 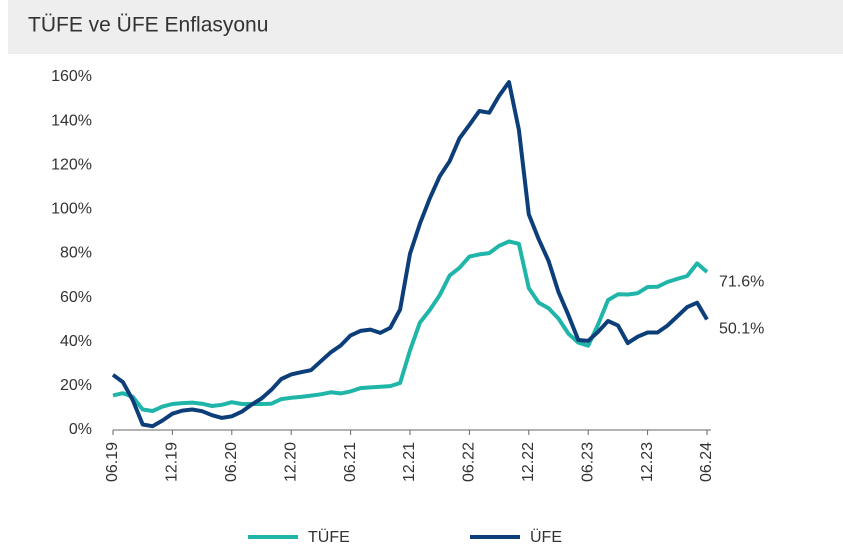 I want to click on y-tick-label: 160%, so click(x=71, y=76).